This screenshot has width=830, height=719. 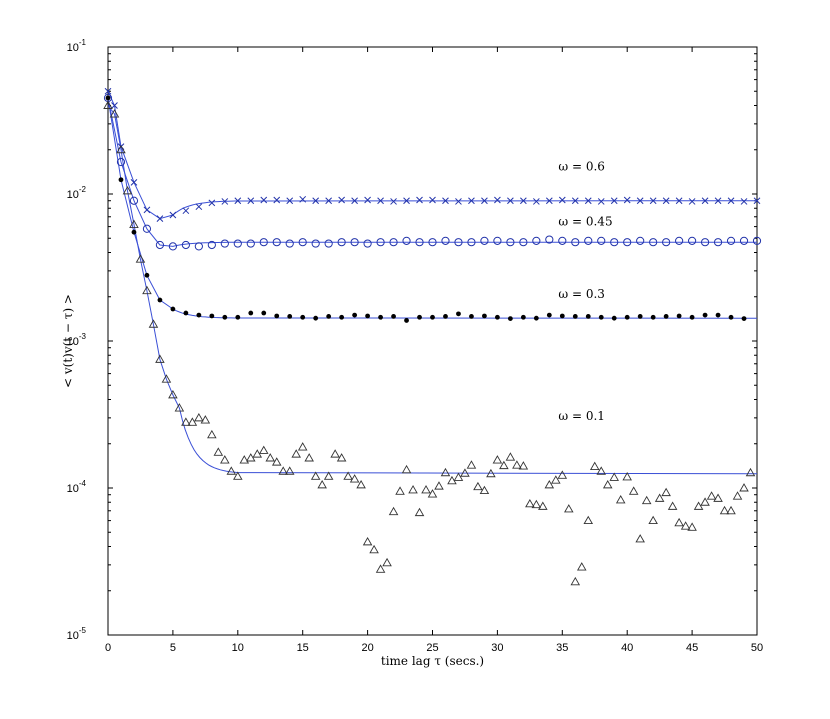 I want to click on x-tick-label: 35, so click(x=562, y=648).